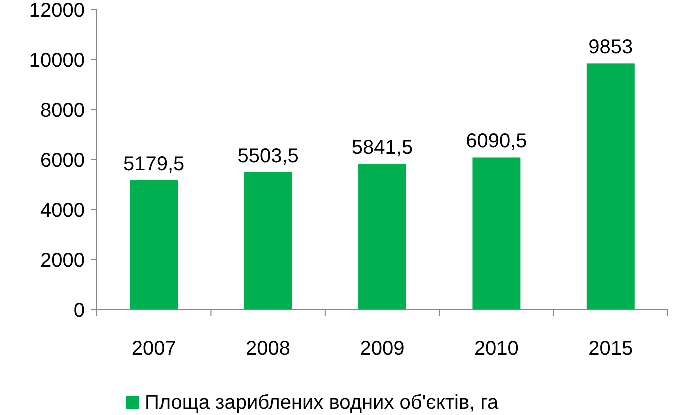 Image resolution: width=673 pixels, height=415 pixels. Describe the element at coordinates (322, 403) in the screenshot. I see `legend-label: Площа зариблених водних об'єктів, га` at that location.